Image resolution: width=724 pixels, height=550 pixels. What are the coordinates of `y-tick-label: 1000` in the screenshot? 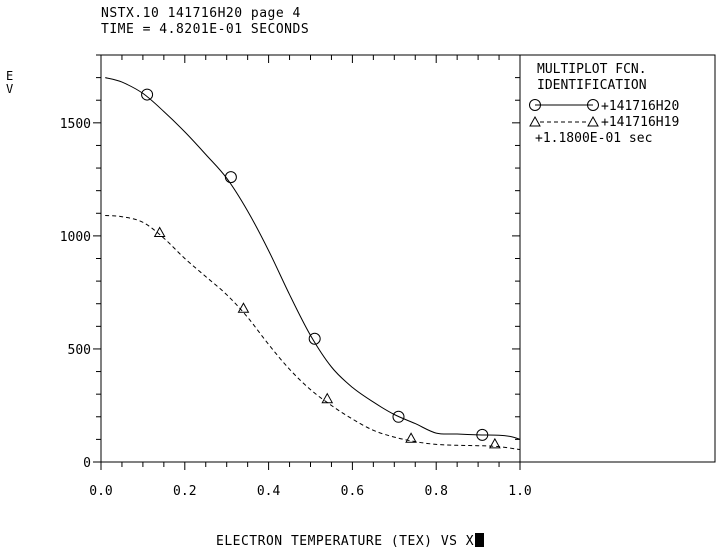 It's located at (75, 237).